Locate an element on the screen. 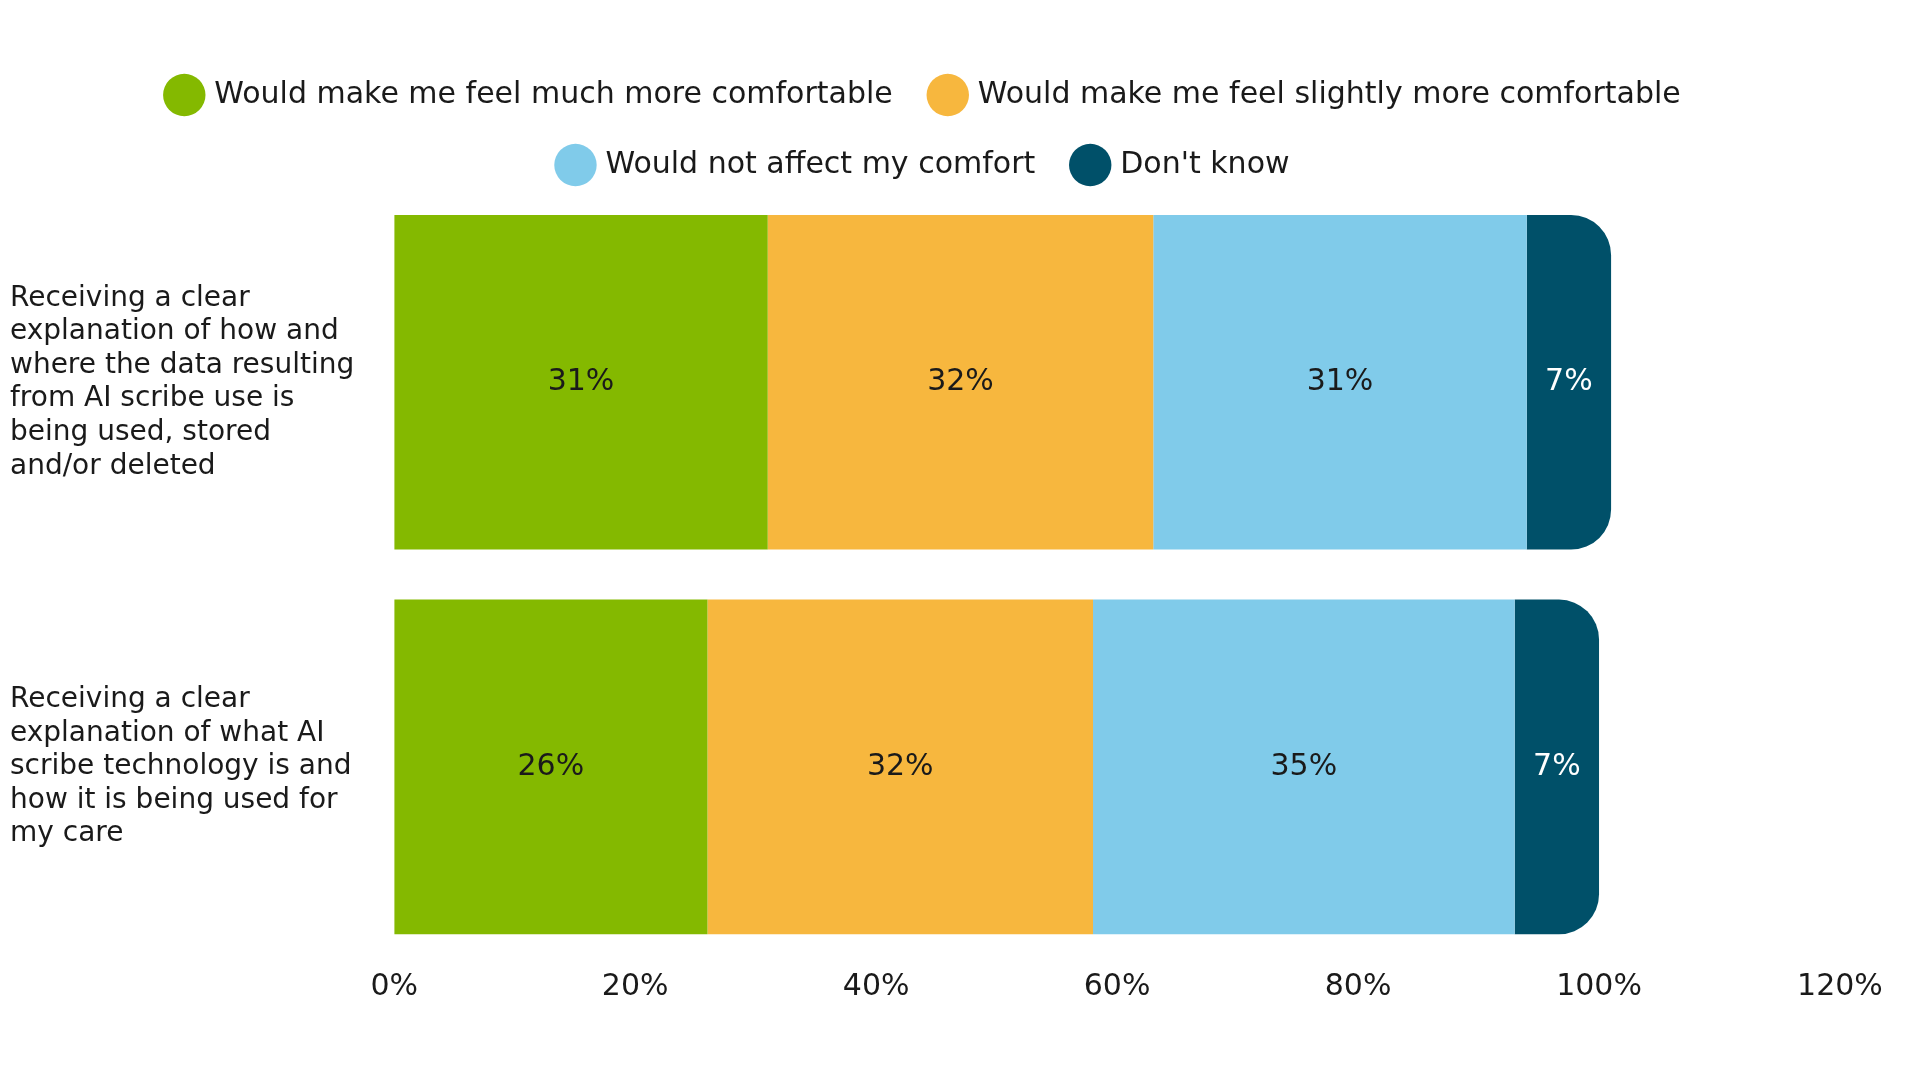  x-tick-label: 100% is located at coordinates (1599, 984).